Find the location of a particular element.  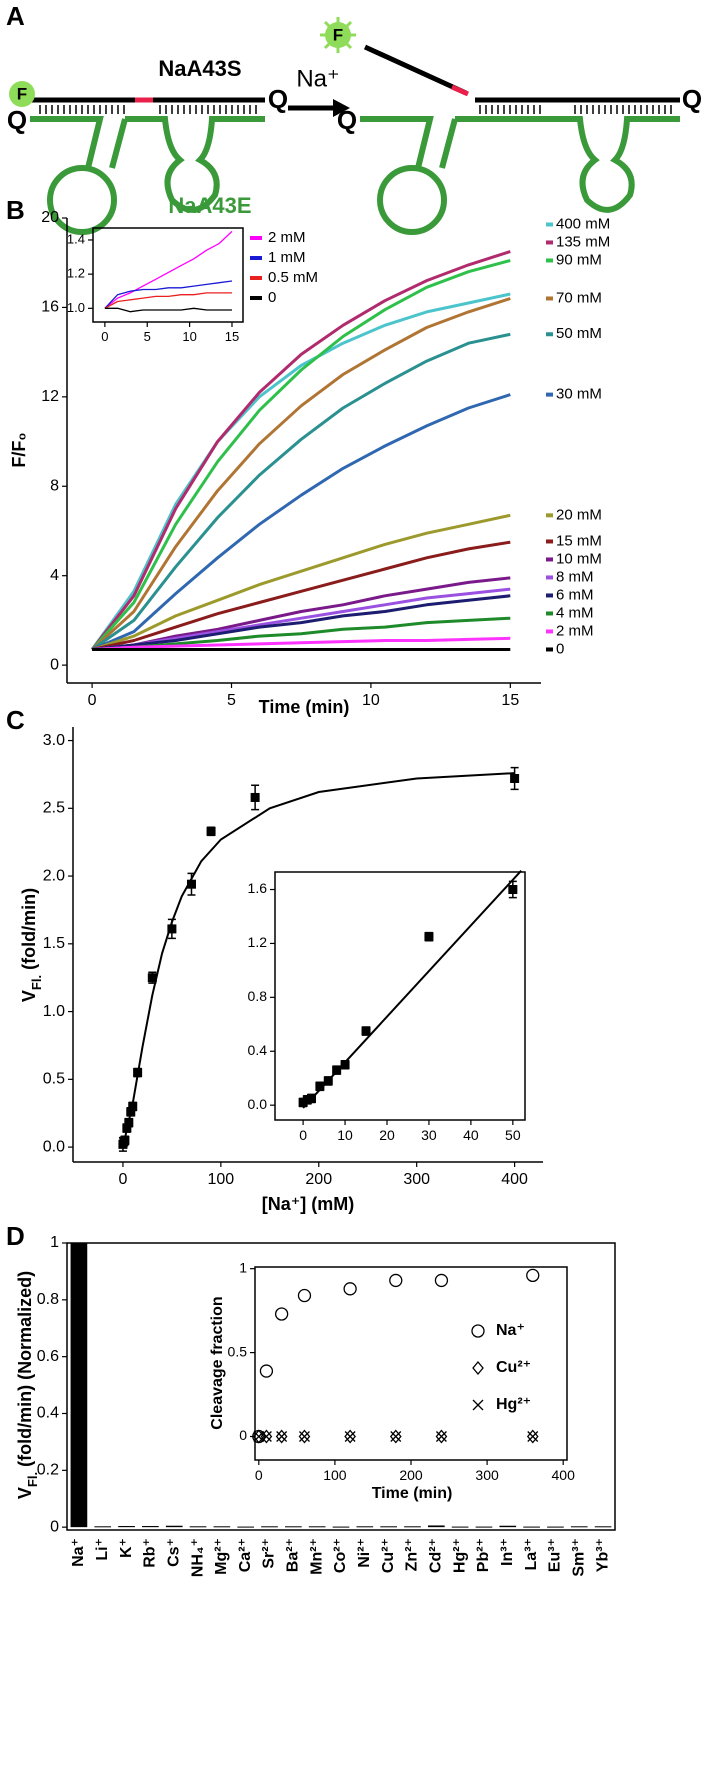

y-tick-label: 8 is located at coordinates (54, 485).